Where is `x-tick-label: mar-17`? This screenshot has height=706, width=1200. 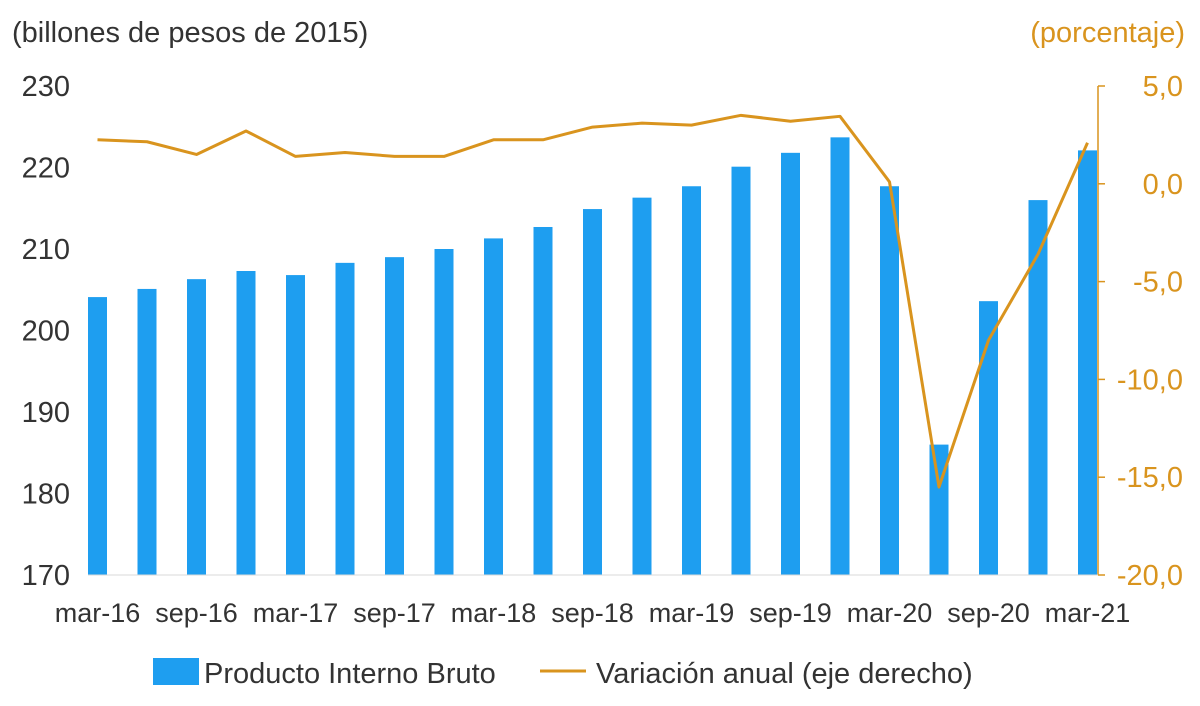
x-tick-label: mar-17 is located at coordinates (296, 613).